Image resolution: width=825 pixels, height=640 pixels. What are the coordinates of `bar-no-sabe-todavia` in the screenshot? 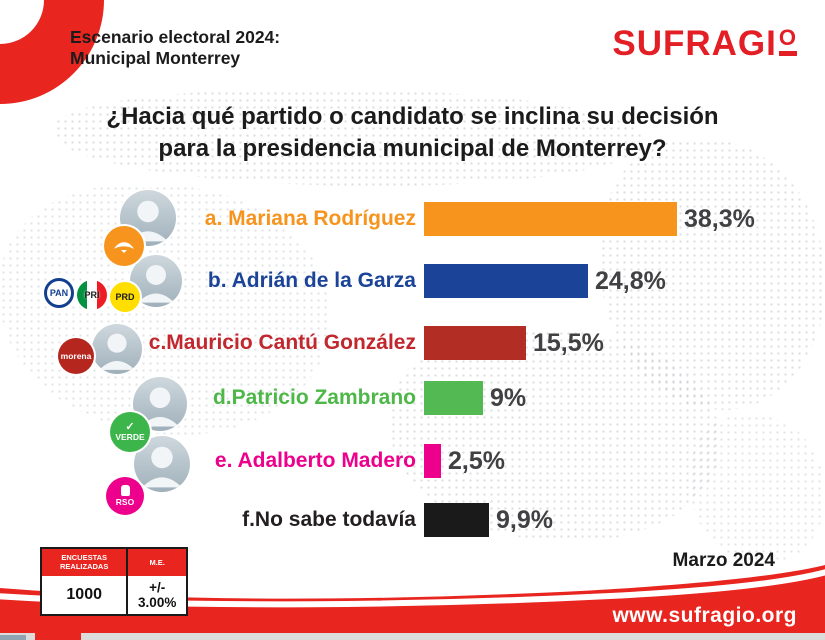 It's located at (456, 520).